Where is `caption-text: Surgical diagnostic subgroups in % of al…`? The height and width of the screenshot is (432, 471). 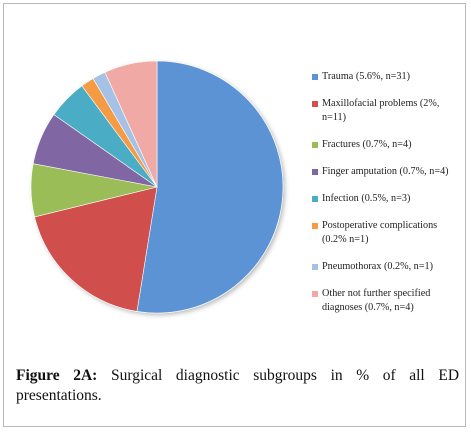 caption-text: Surgical diagnostic subgroups in % of al… is located at coordinates (238, 385).